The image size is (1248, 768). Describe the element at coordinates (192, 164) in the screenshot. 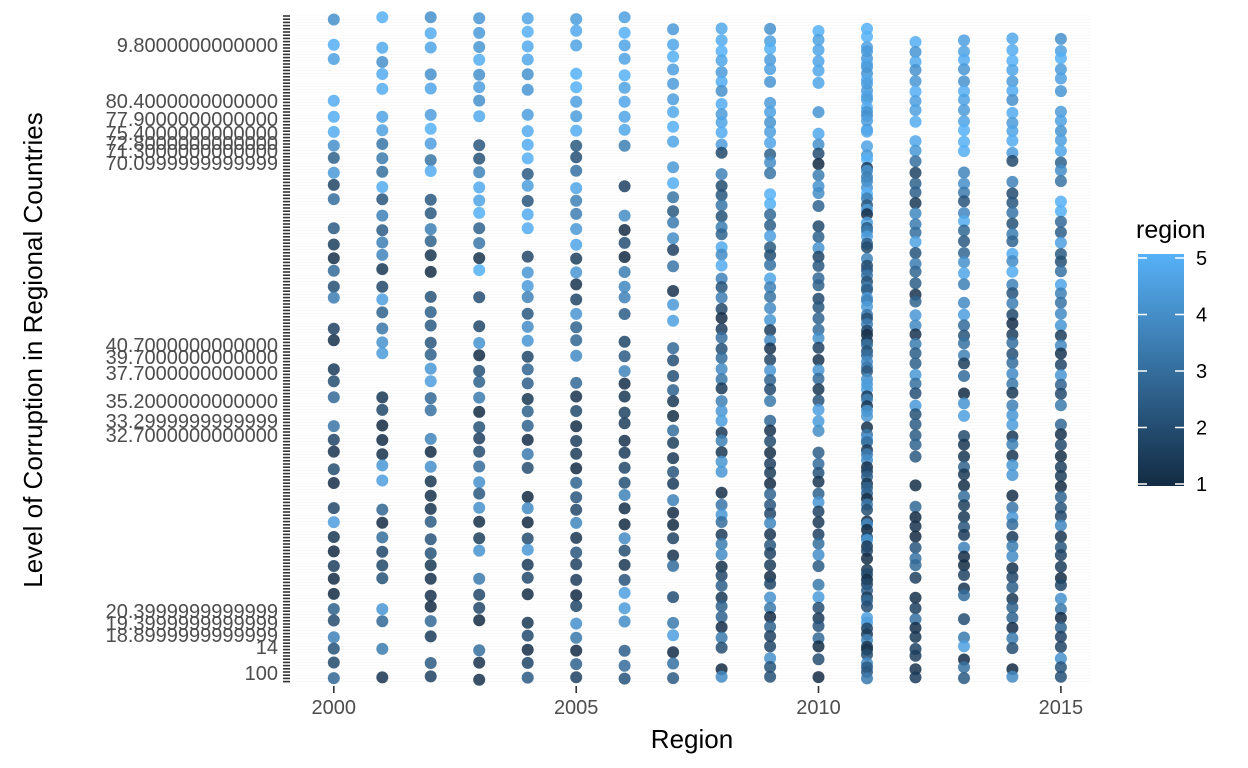

I see `y-tick-label: 70.0999999999999` at that location.